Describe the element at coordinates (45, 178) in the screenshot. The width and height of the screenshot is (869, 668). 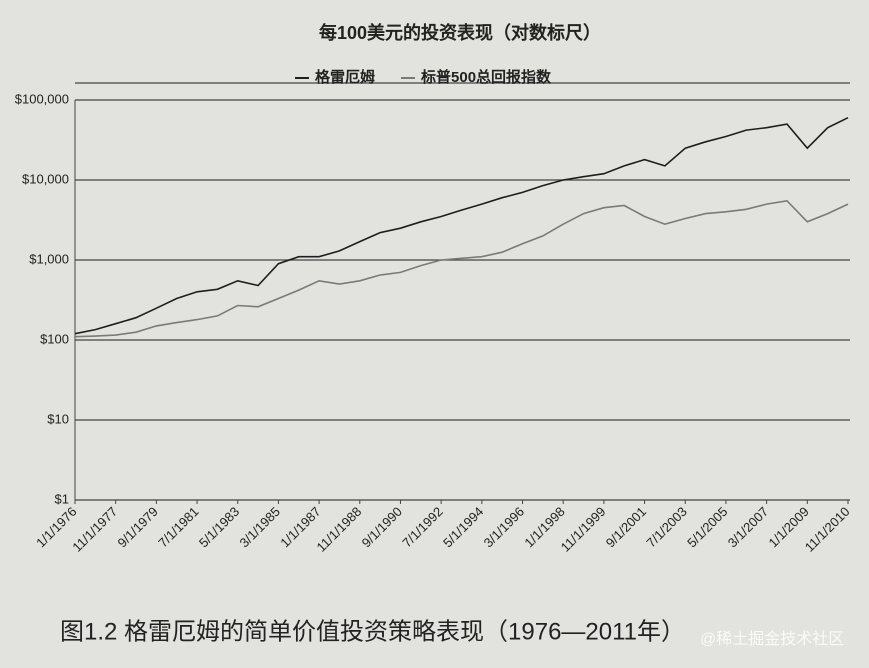
I see `y-tick-label: $10,000` at that location.